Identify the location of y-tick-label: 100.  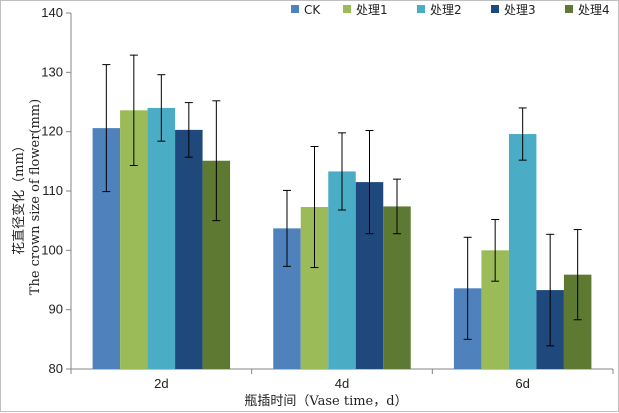
(52, 249).